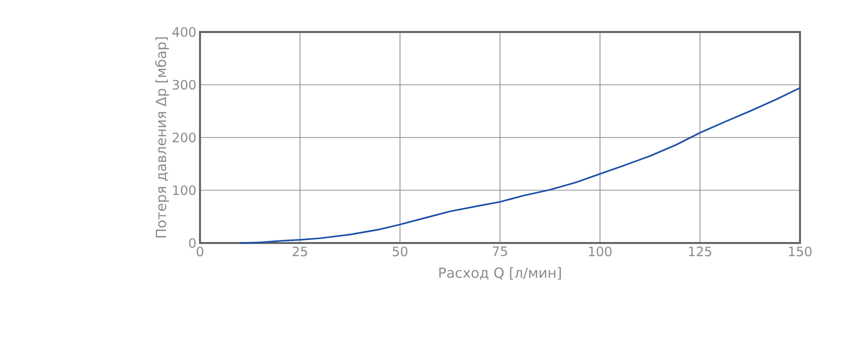 This screenshot has height=353, width=843. Describe the element at coordinates (400, 251) in the screenshot. I see `x-tick-label: 50` at that location.